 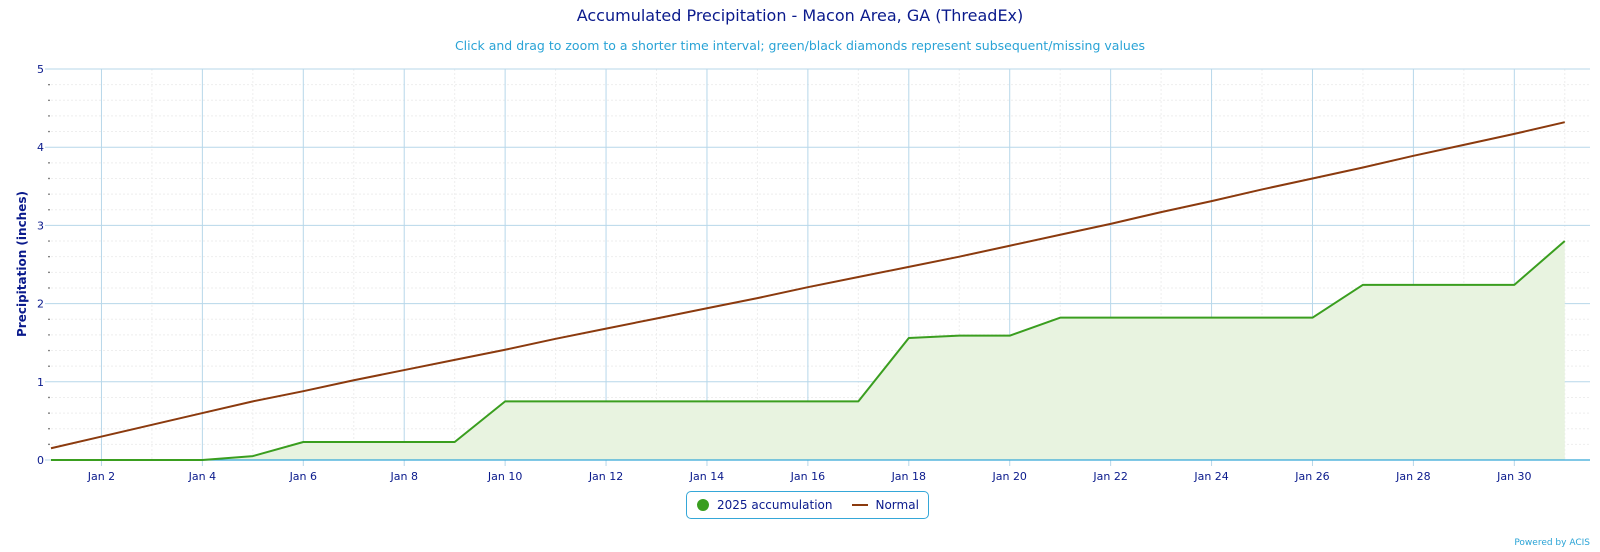 What do you see at coordinates (1008, 476) in the screenshot?
I see `x-tick-label: Jan 20` at bounding box center [1008, 476].